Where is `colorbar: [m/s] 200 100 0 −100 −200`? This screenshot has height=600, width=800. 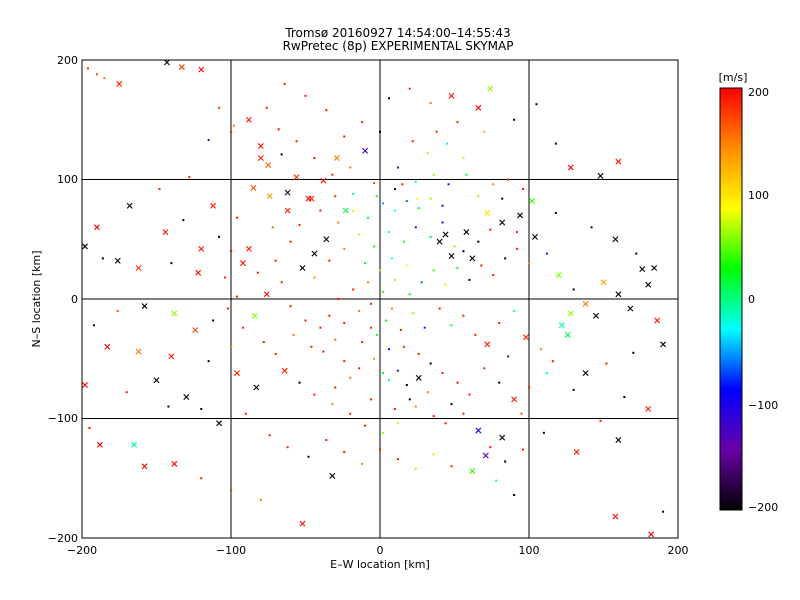
colorbar: [m/s] 200 100 0 −100 −200 is located at coordinates (749, 292).